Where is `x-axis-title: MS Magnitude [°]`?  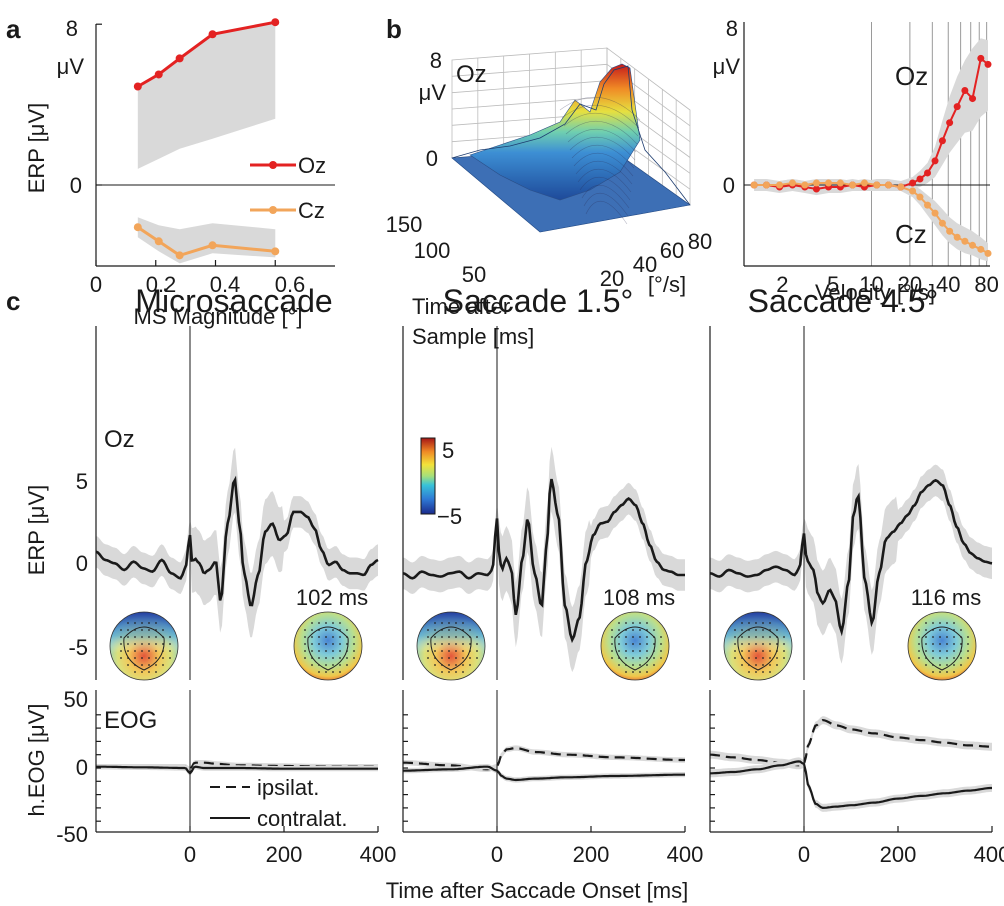 x-axis-title: MS Magnitude [°] is located at coordinates (218, 316).